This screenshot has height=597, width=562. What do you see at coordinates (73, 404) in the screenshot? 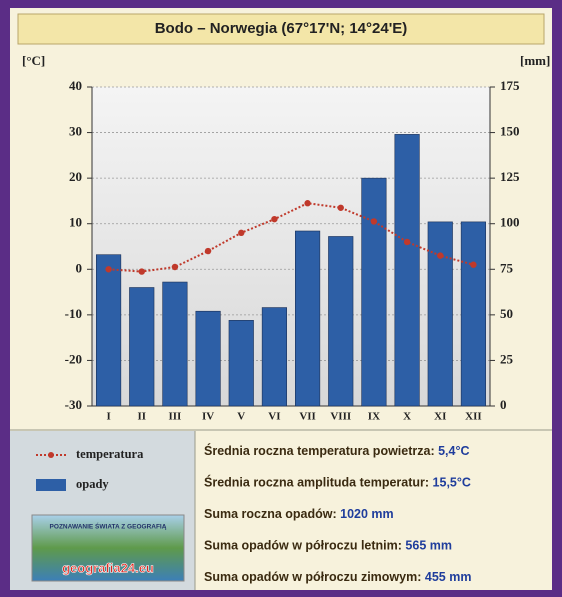
I see `y-tick-label: -30` at bounding box center [73, 404].